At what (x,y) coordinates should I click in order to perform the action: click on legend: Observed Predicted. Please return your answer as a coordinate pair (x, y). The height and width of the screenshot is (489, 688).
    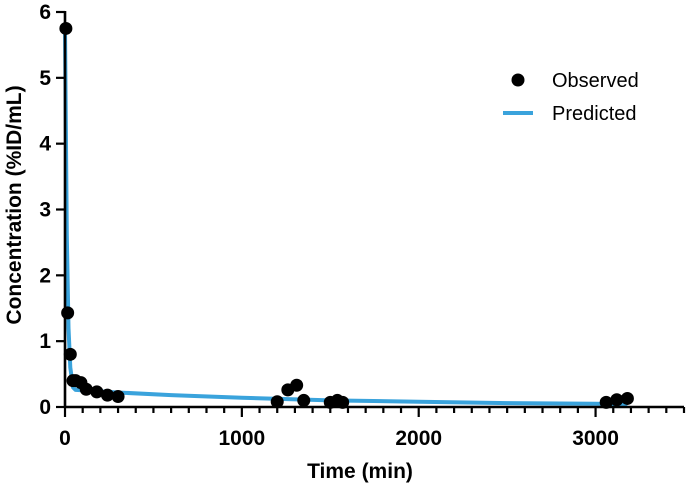
    Looking at the image, I should click on (571, 97).